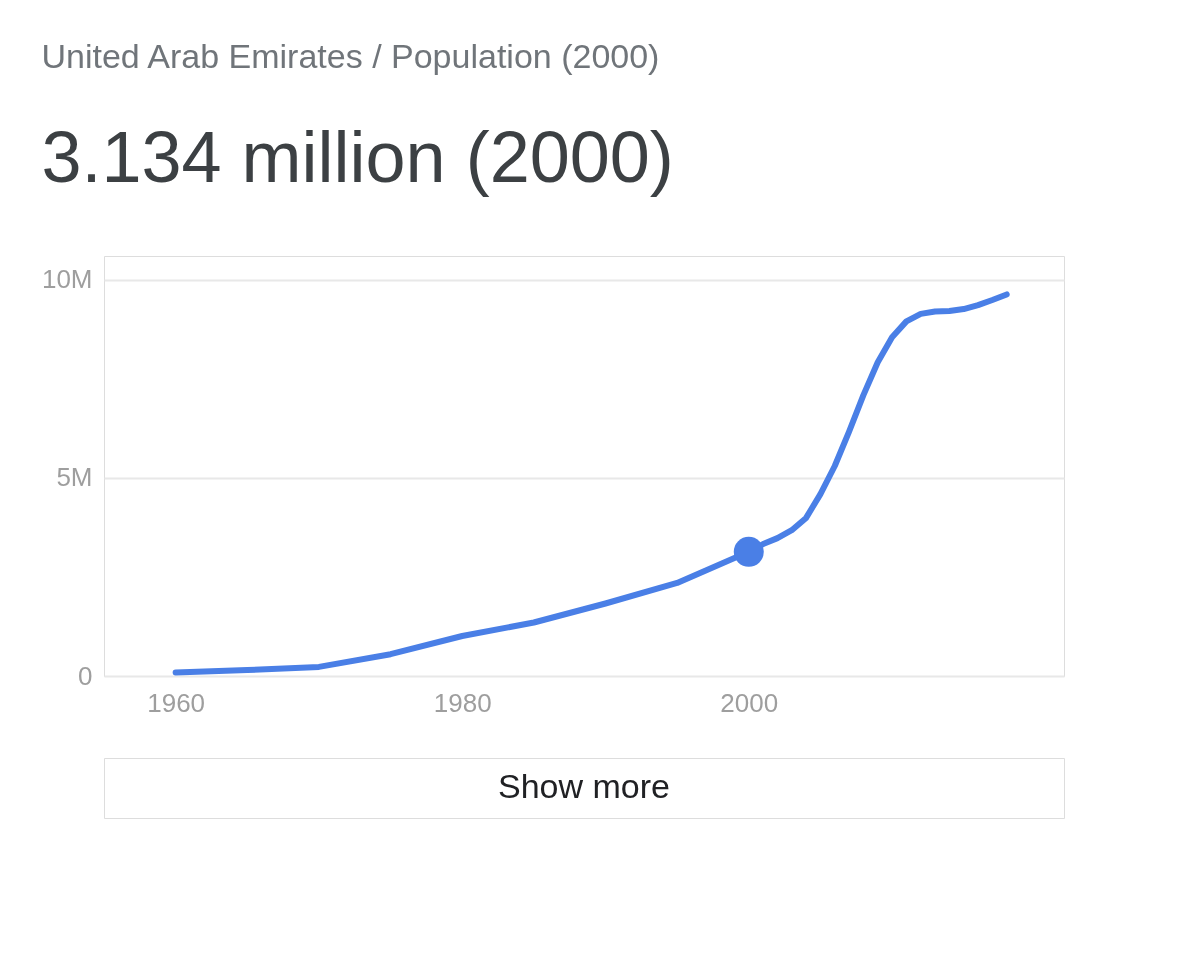 This screenshot has width=1200, height=968. Describe the element at coordinates (67, 279) in the screenshot. I see `y-tick-label: 10M` at that location.